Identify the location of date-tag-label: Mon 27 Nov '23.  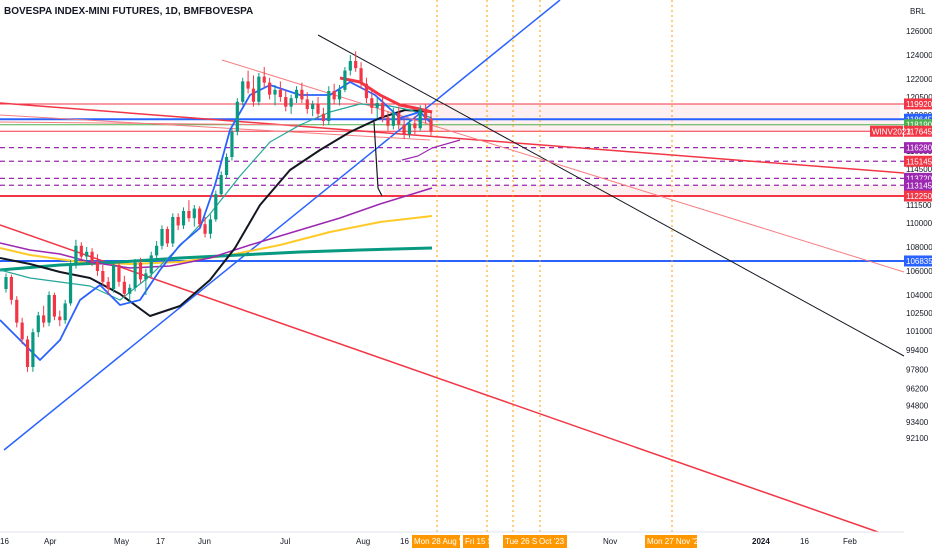
(675, 541).